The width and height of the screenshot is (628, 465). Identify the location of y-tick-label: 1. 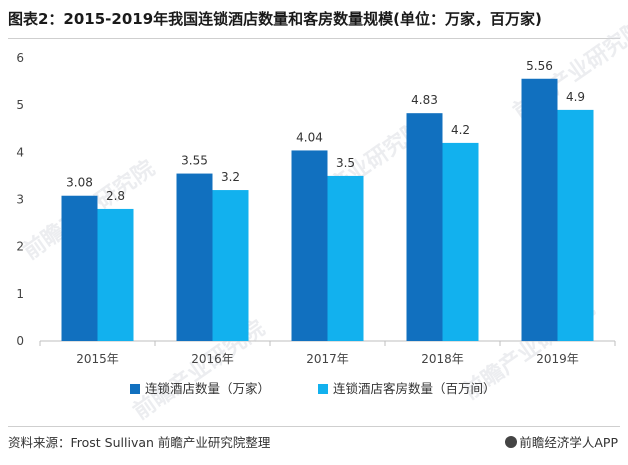
(20, 294).